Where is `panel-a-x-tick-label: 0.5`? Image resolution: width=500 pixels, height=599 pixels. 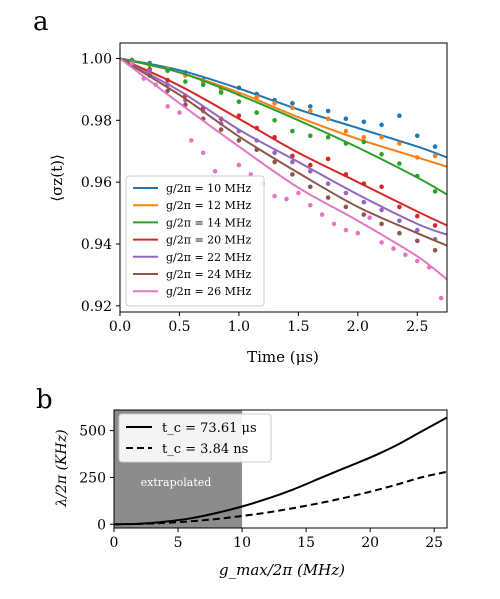
panel-a-x-tick-label: 0.5 is located at coordinates (179, 327).